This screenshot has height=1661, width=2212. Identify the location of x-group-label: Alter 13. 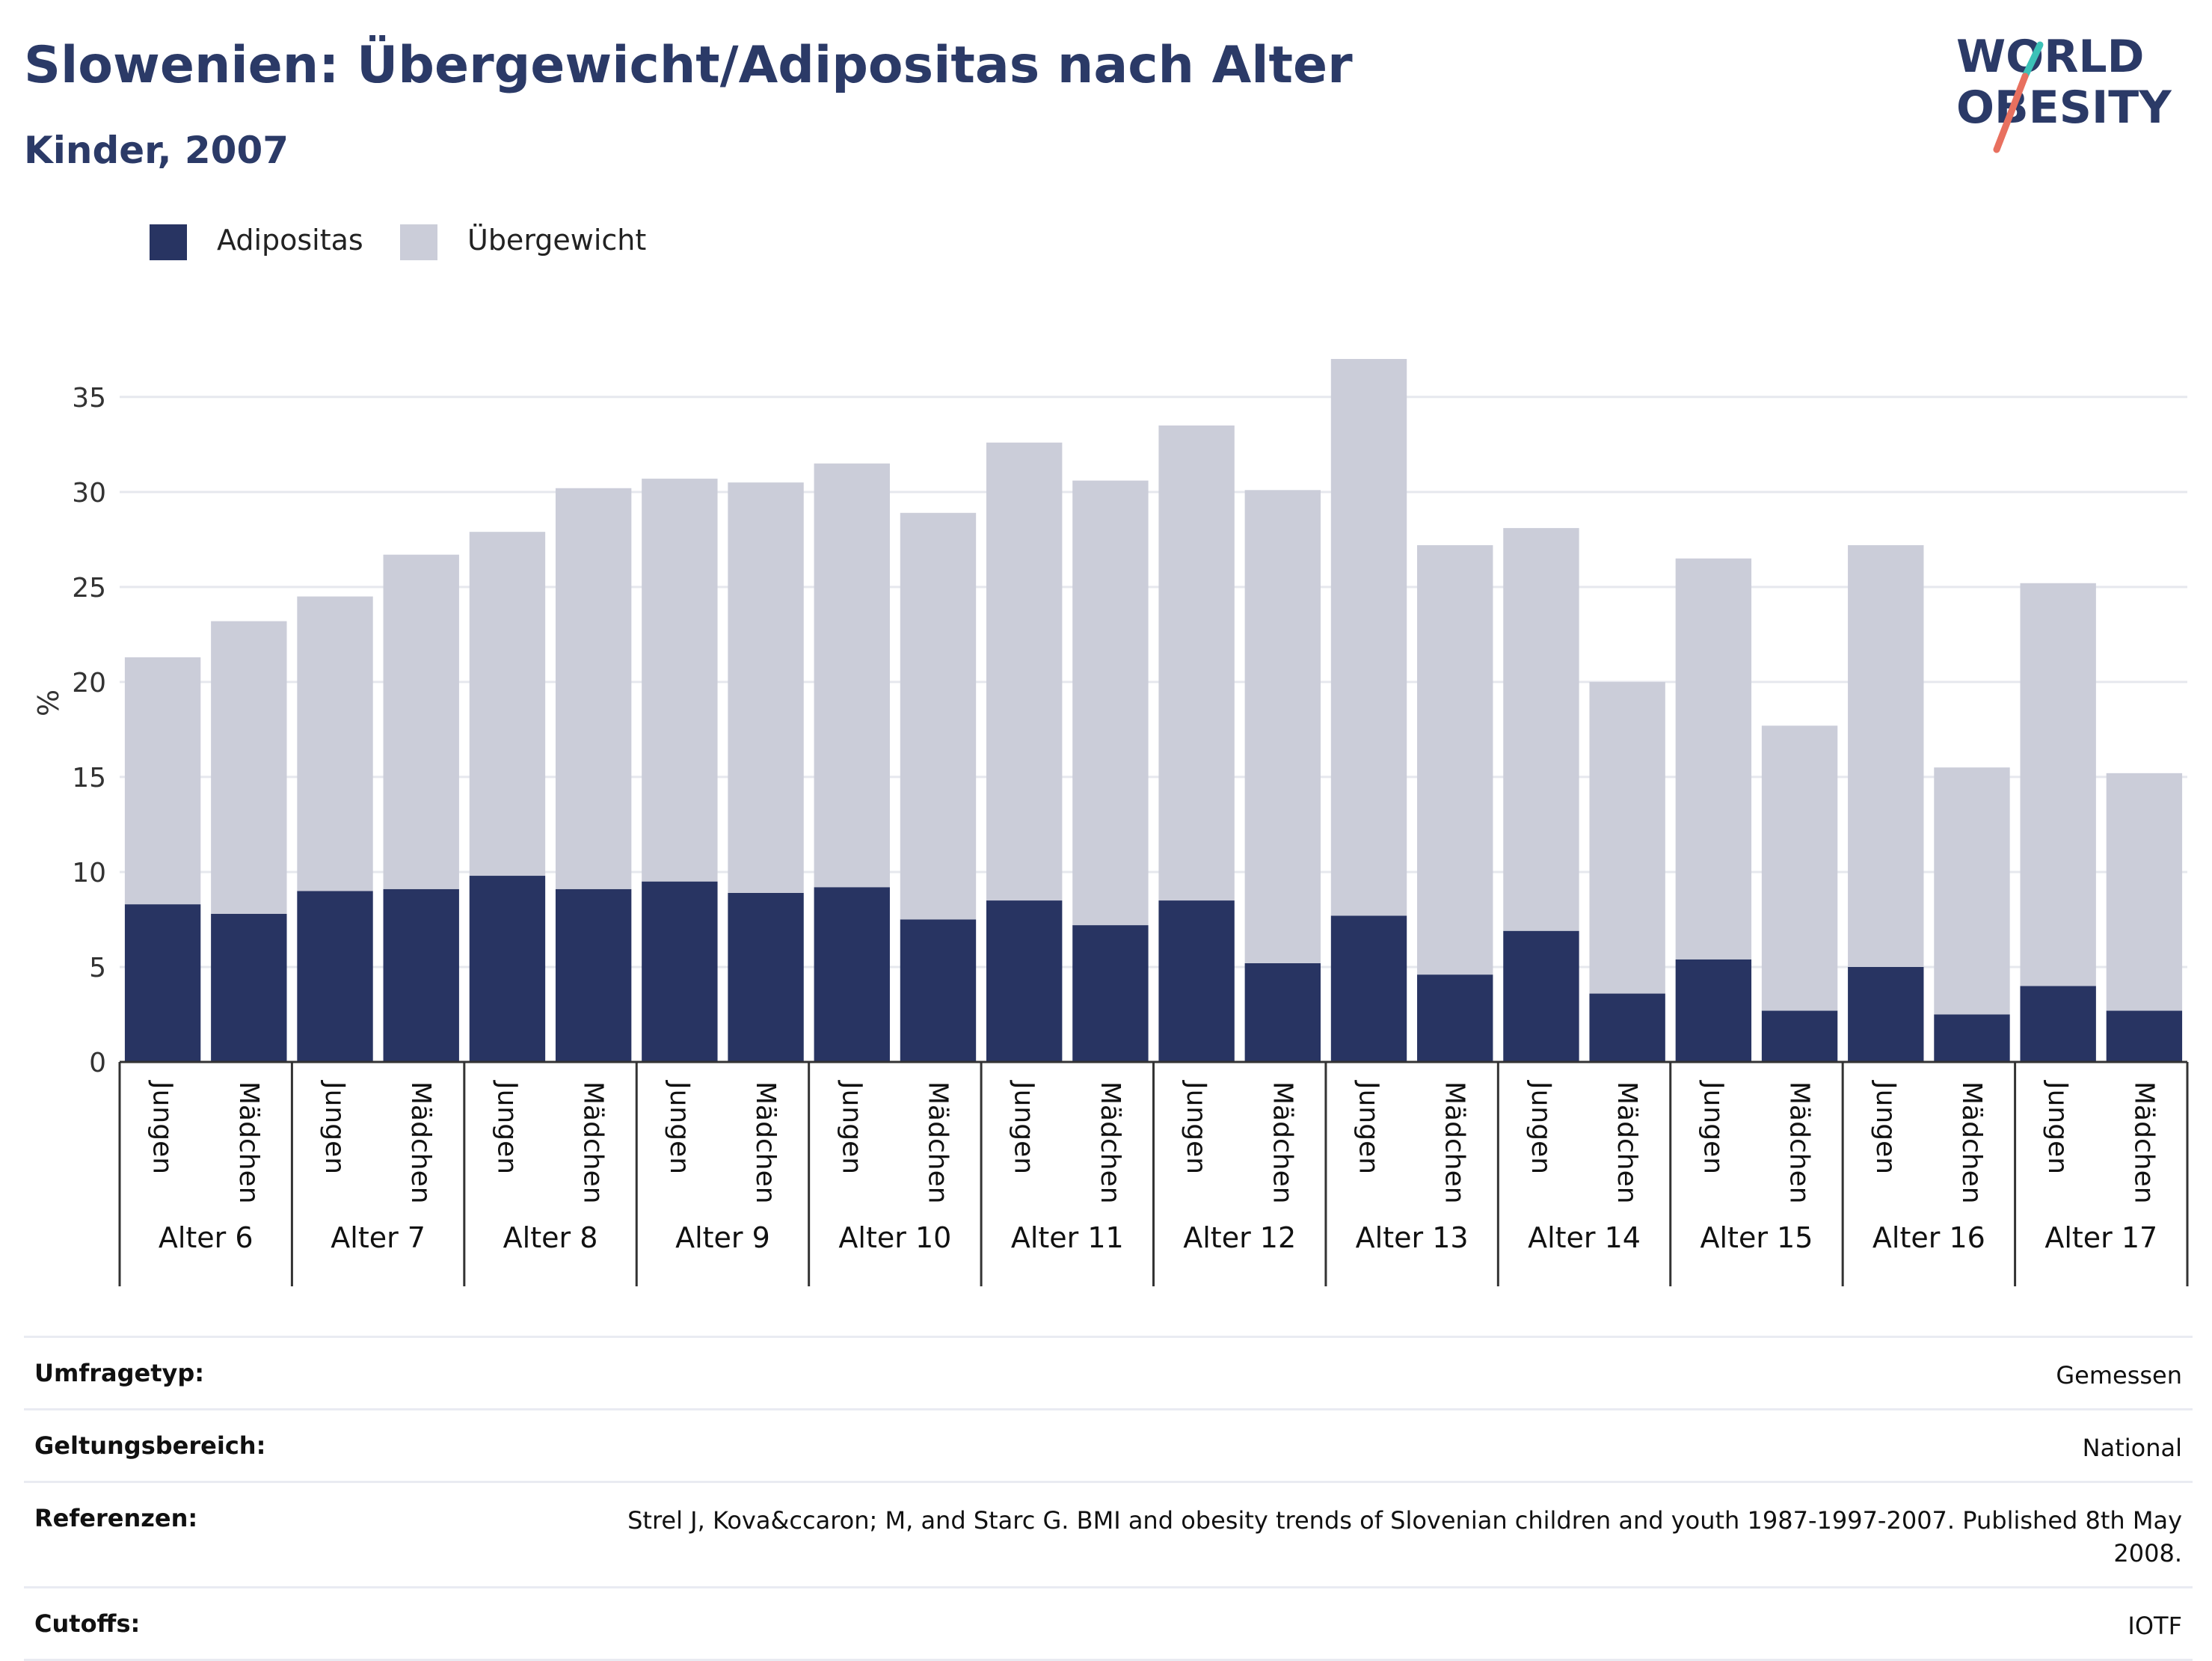
(1412, 1237).